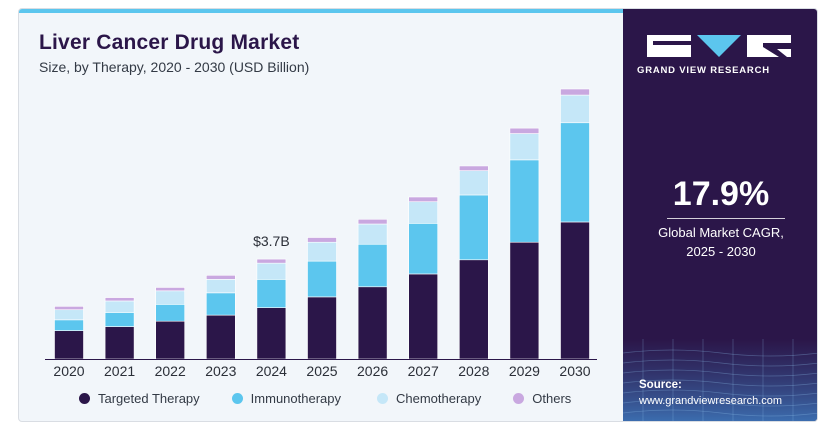 This screenshot has height=430, width=838. What do you see at coordinates (271, 371) in the screenshot?
I see `x-tick-label-2024: 2024` at bounding box center [271, 371].